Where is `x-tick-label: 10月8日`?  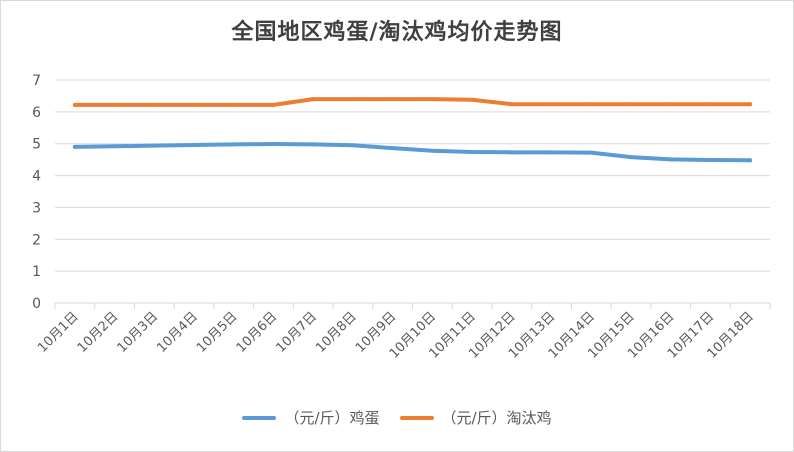
x-tick-label: 10月8日 is located at coordinates (336, 332).